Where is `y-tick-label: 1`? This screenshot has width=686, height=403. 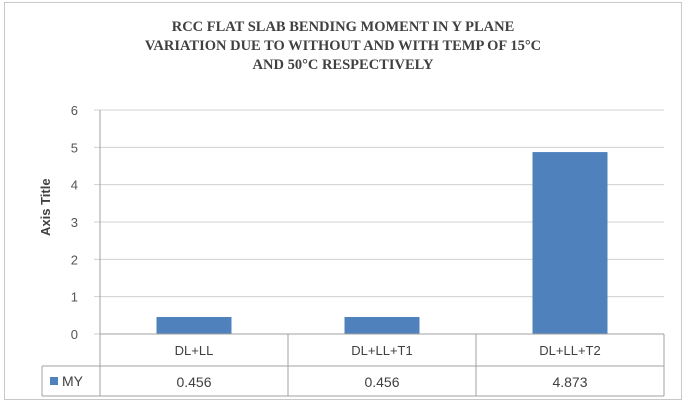
y-tick-label: 1 is located at coordinates (74, 297).